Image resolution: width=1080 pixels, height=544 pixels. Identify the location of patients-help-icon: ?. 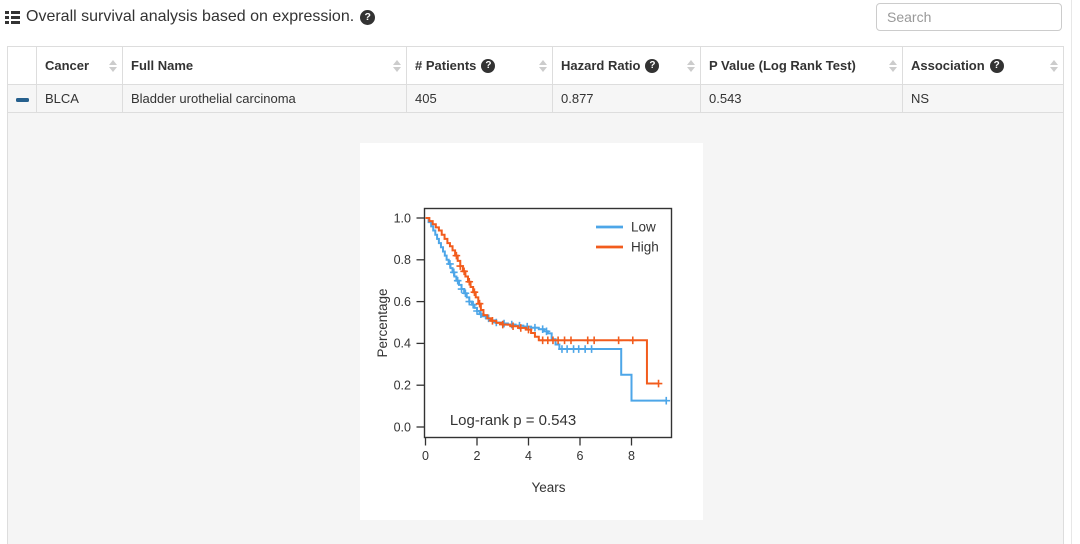
(488, 65).